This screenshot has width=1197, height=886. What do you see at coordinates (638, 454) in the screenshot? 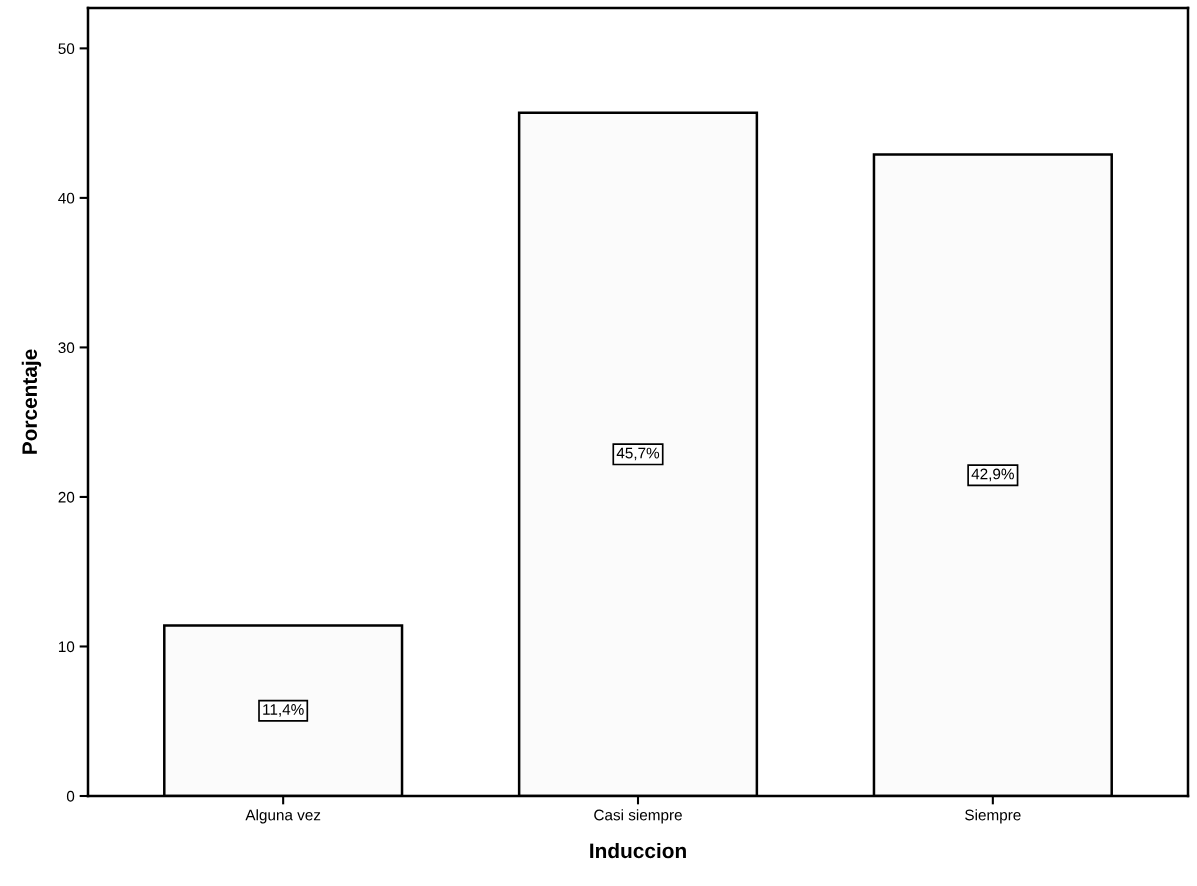
I see `data-label: 45,7%` at bounding box center [638, 454].